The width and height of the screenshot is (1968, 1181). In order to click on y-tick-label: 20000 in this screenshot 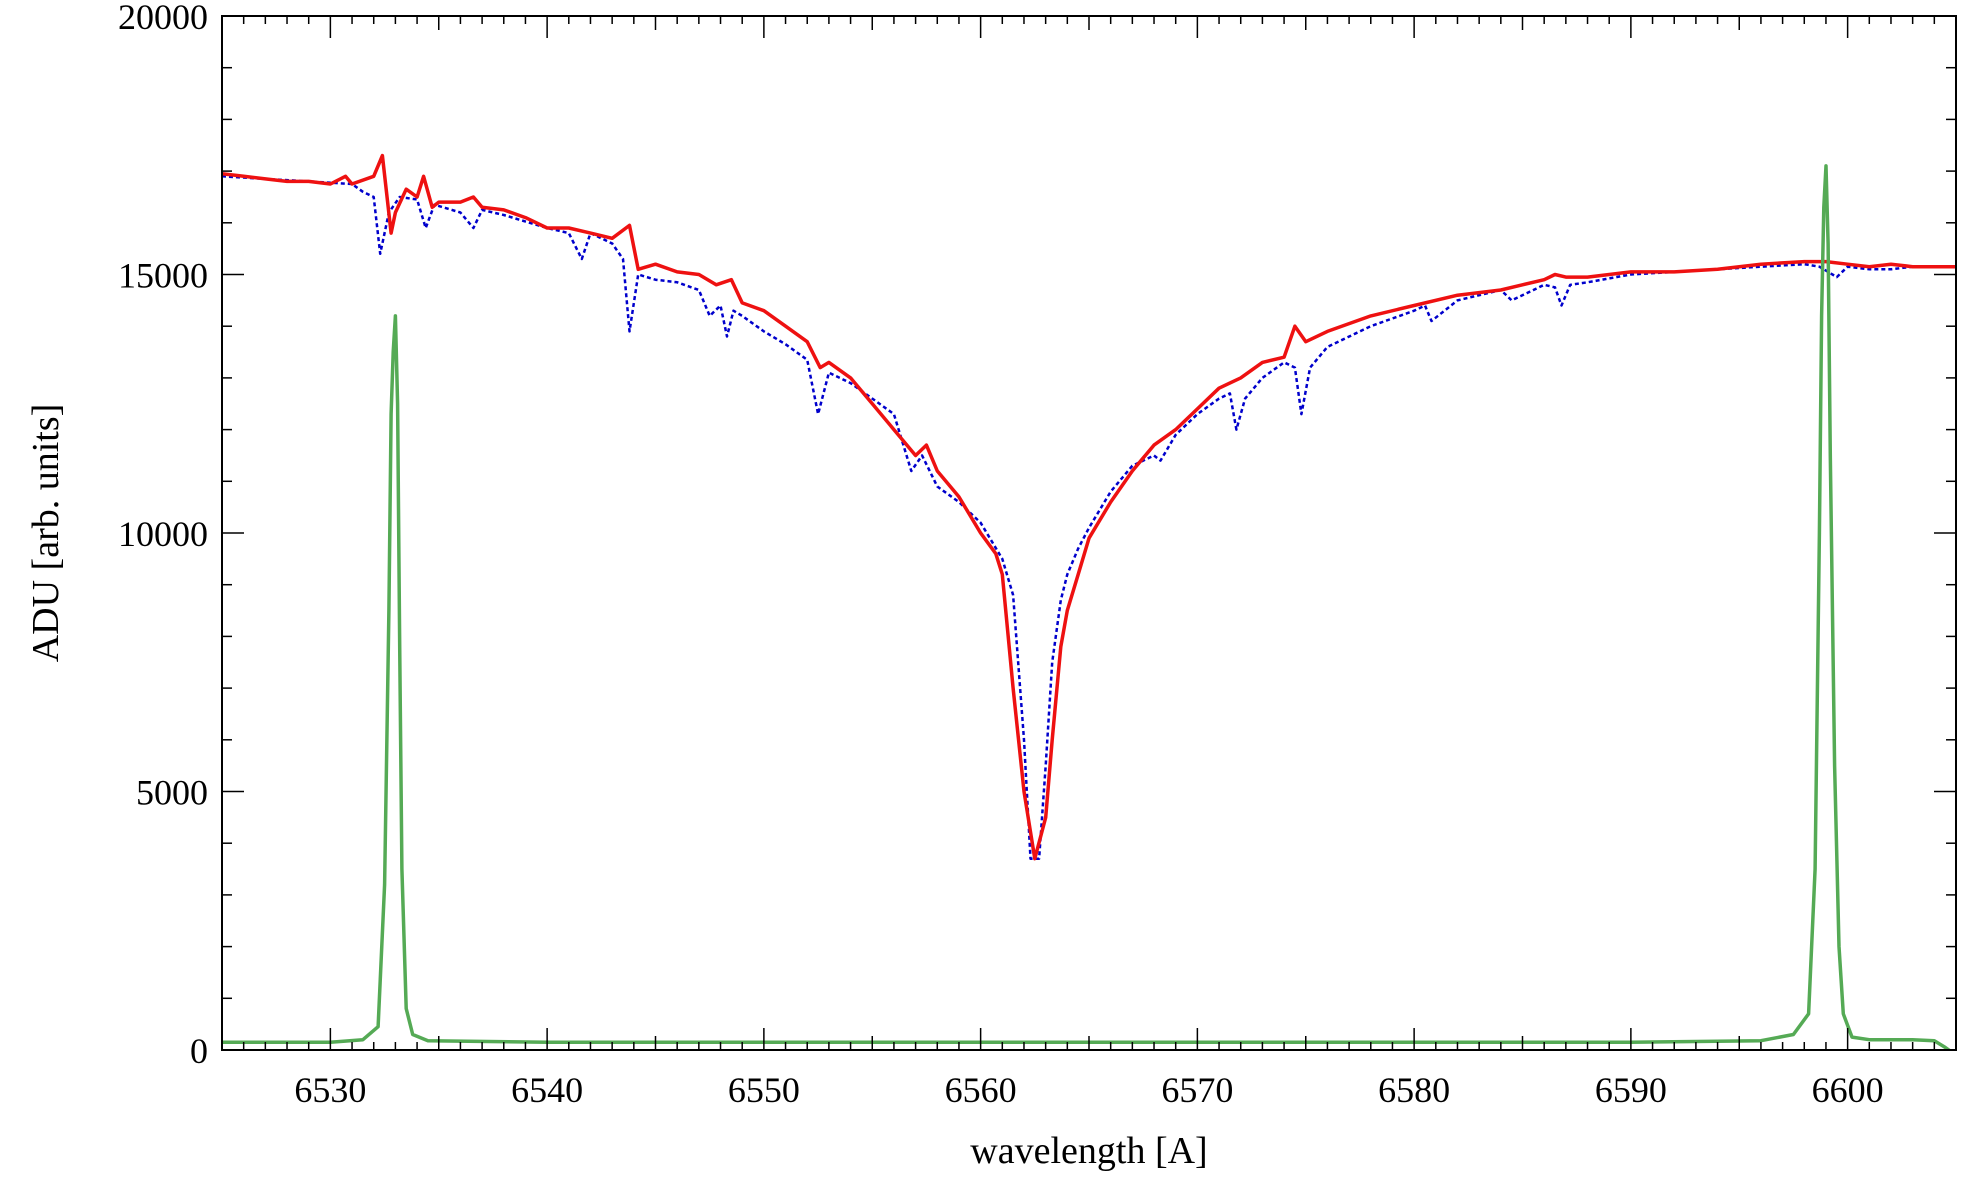, I will do `click(163, 18)`.